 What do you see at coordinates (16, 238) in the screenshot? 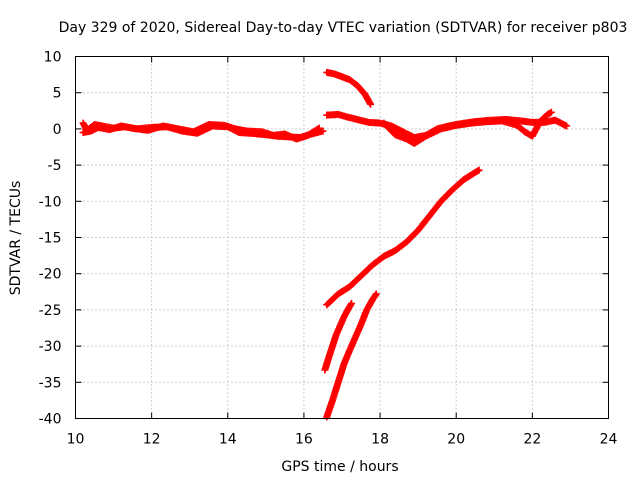
I see `y-axis-label: SDTVAR / TECUs` at bounding box center [16, 238].